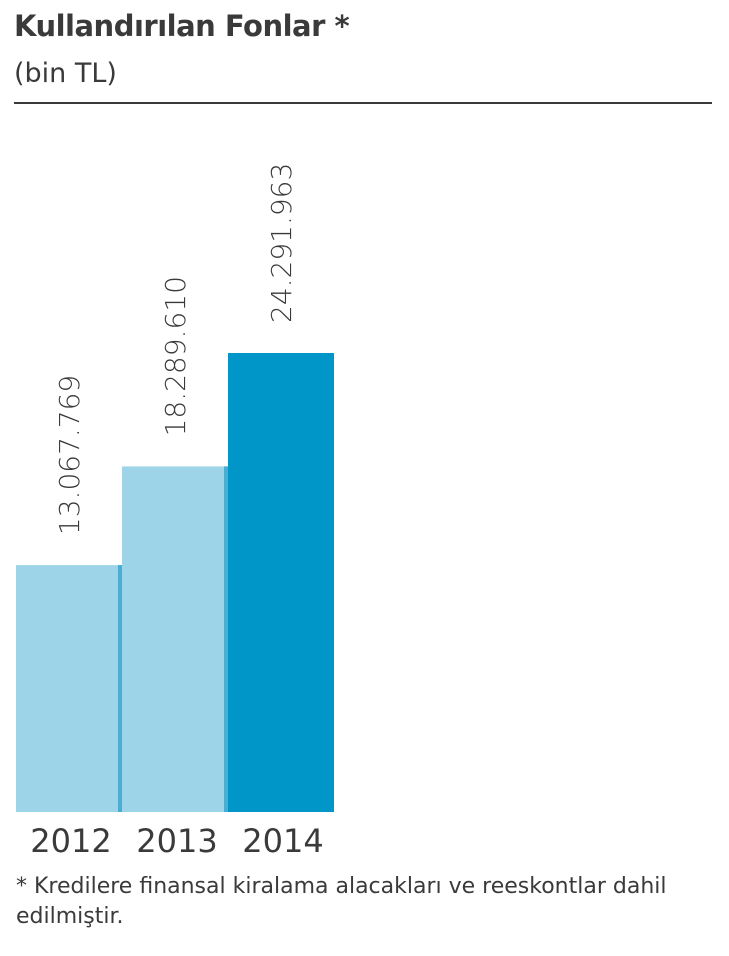 This screenshot has height=956, width=729. Describe the element at coordinates (70, 841) in the screenshot. I see `x-tick-label: 2012` at that location.